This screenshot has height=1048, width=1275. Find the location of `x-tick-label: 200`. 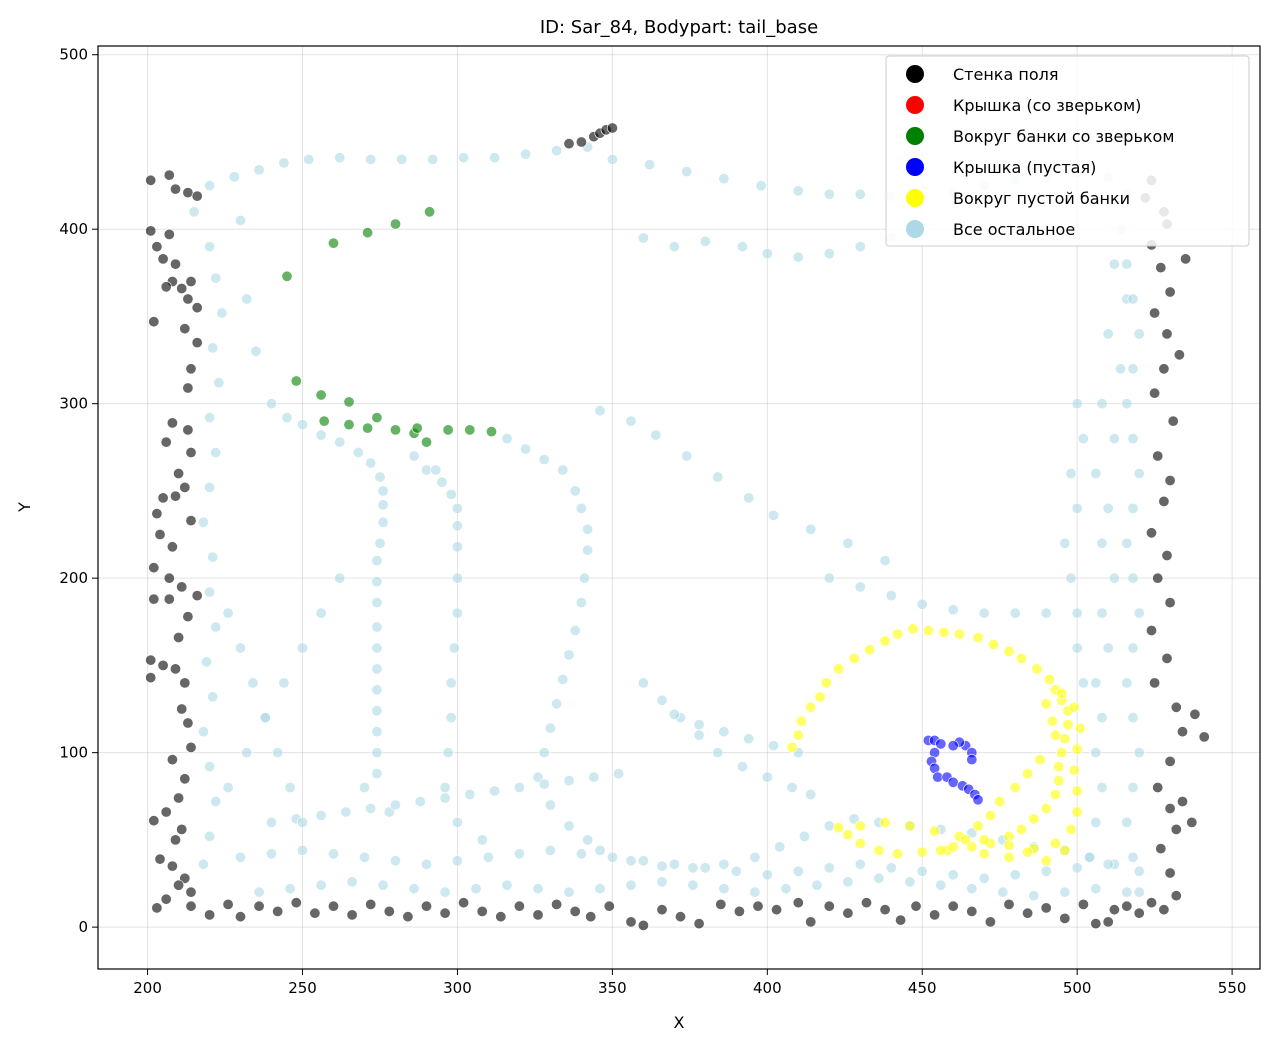

x-tick-label: 200 is located at coordinates (147, 988).